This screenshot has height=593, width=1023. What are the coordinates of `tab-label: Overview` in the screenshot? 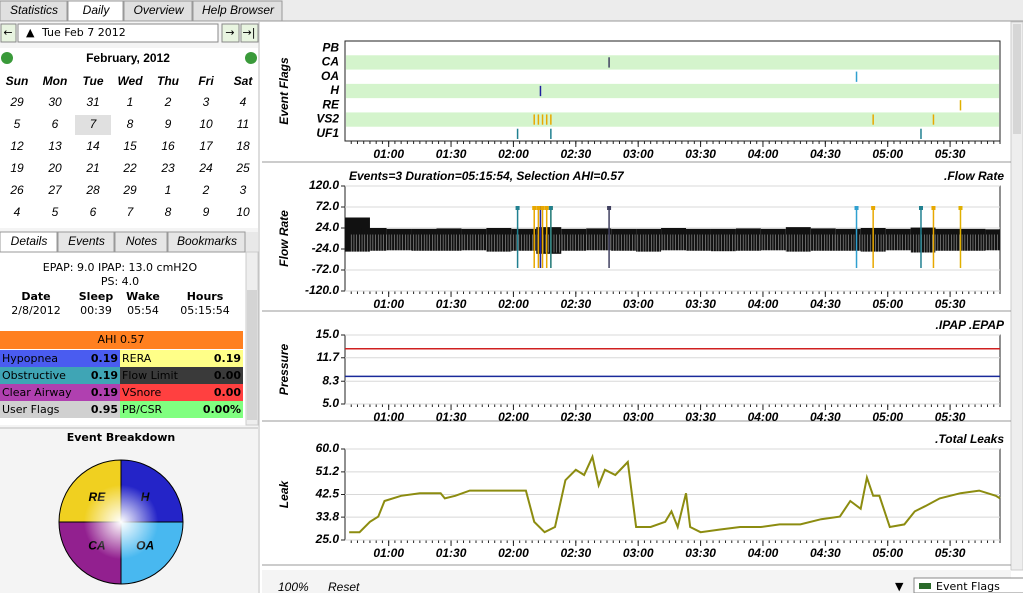 It's located at (158, 10).